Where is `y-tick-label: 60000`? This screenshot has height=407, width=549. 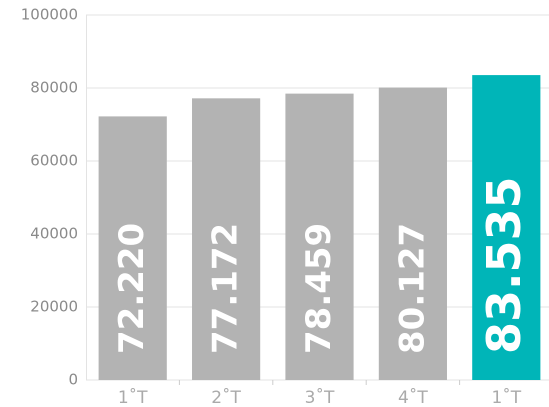 y-tick-label: 60000 is located at coordinates (54, 161).